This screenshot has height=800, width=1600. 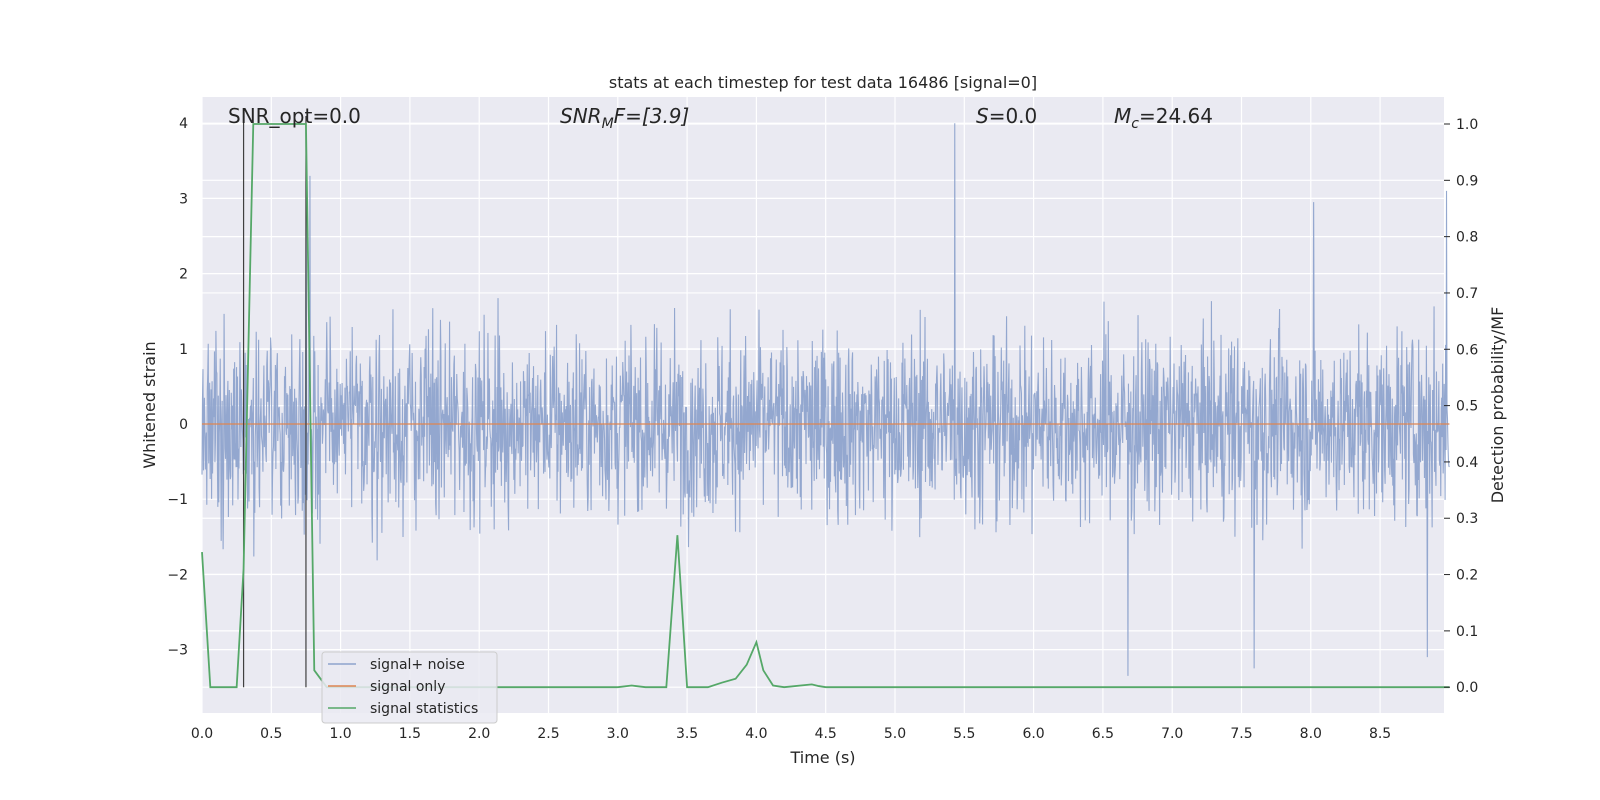 What do you see at coordinates (1467, 519) in the screenshot?
I see `y-right-tick-label: 0.3` at bounding box center [1467, 519].